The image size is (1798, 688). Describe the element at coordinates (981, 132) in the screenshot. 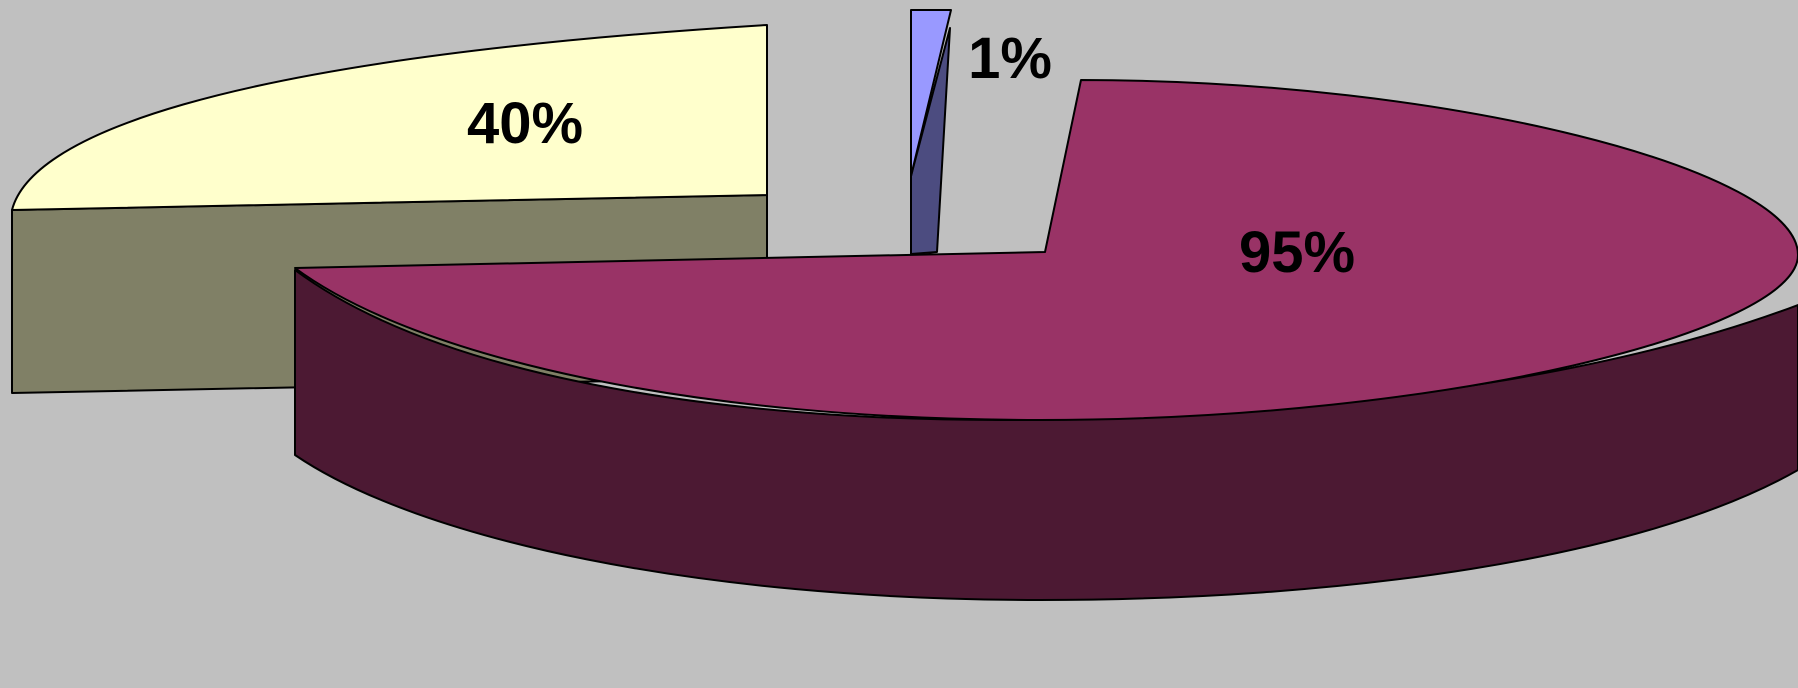

I see `slice-1-percent: 1%` at that location.